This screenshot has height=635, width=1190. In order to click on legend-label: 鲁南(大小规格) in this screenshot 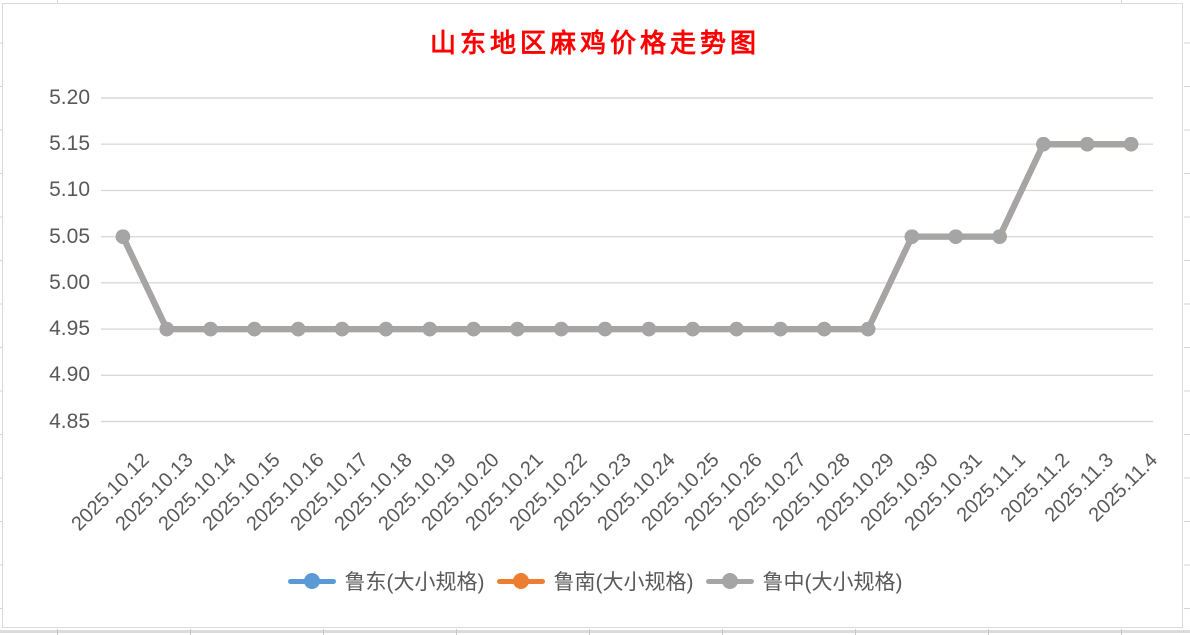, I will do `click(623, 582)`.